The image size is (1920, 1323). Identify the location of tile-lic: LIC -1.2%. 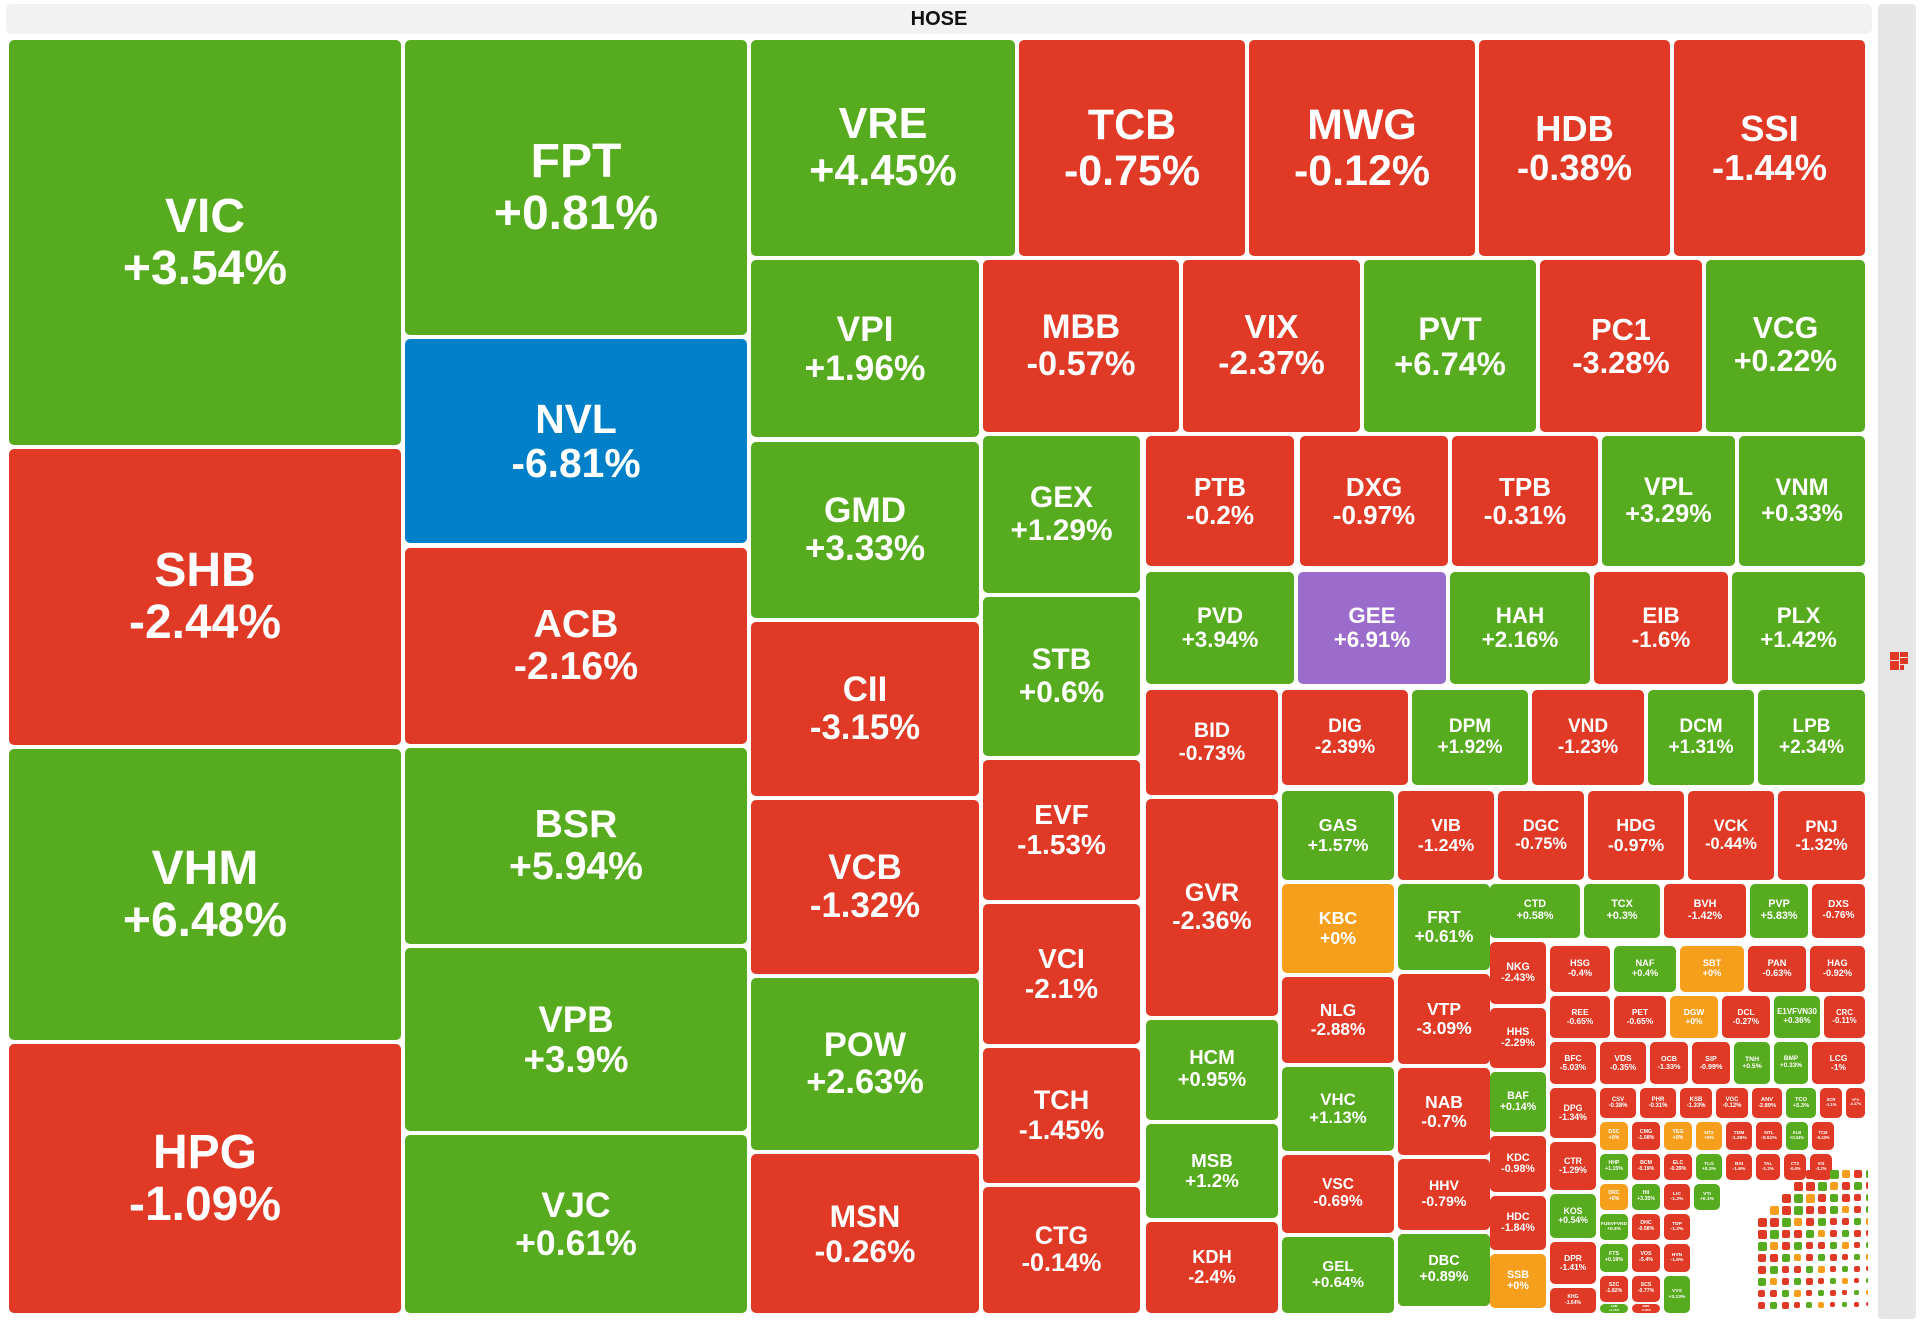
(1677, 1197).